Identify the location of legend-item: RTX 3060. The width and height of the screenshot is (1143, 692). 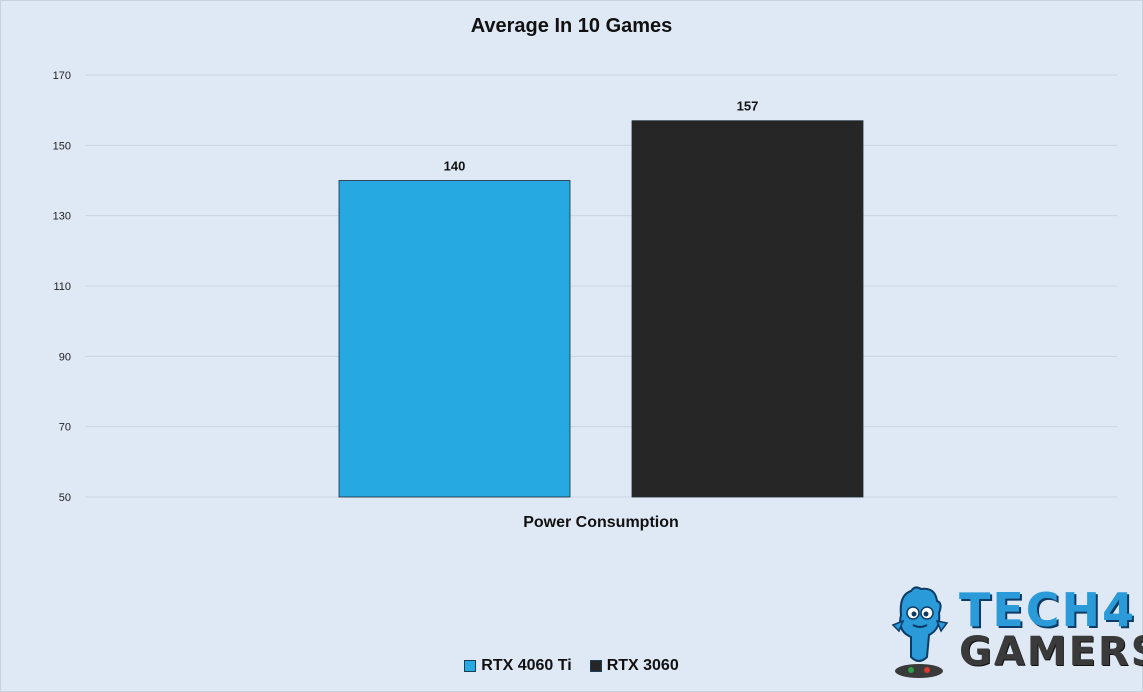
(634, 666).